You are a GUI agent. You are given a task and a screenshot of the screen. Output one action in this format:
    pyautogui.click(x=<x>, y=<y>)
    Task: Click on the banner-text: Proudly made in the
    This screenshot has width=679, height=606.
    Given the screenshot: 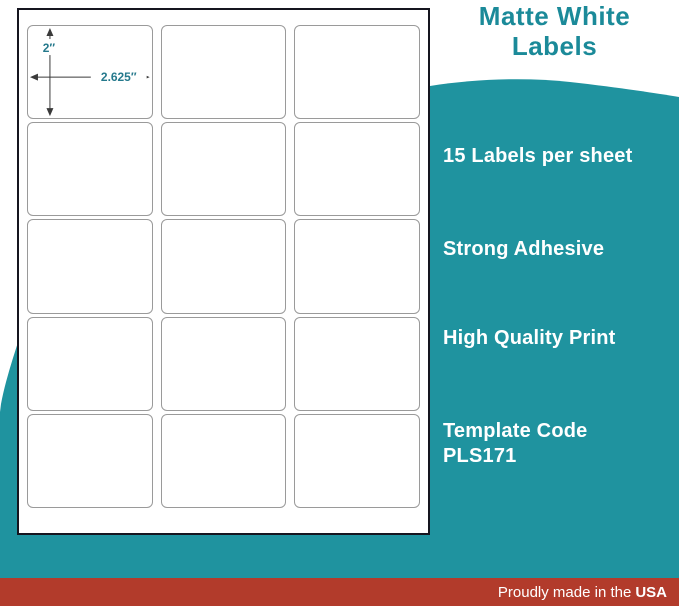 What is the action you would take?
    pyautogui.click(x=564, y=592)
    